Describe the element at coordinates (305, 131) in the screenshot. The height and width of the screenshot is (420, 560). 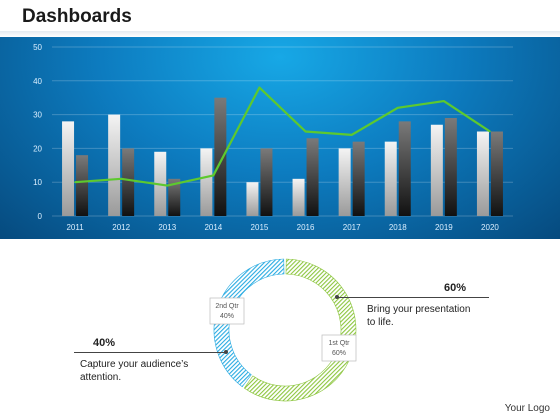
I see `line-point-2016` at that location.